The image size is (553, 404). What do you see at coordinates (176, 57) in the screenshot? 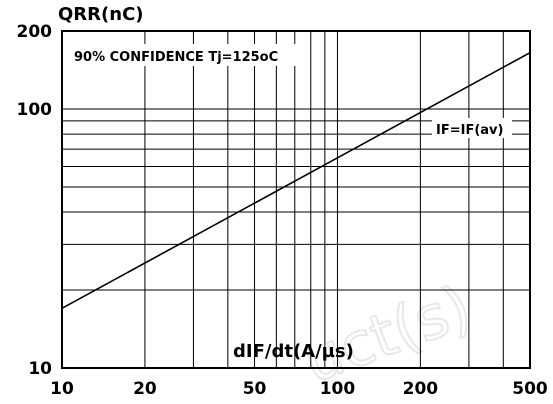
I see `confidence-label: 90% CONFIDENCE Tj=125oC` at bounding box center [176, 57].